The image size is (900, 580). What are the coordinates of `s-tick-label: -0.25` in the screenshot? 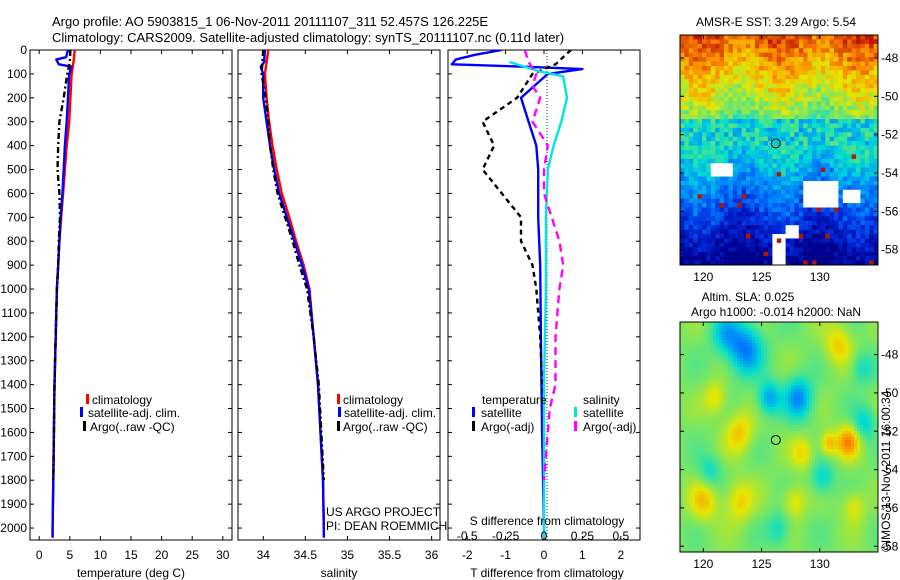 It's located at (506, 536).